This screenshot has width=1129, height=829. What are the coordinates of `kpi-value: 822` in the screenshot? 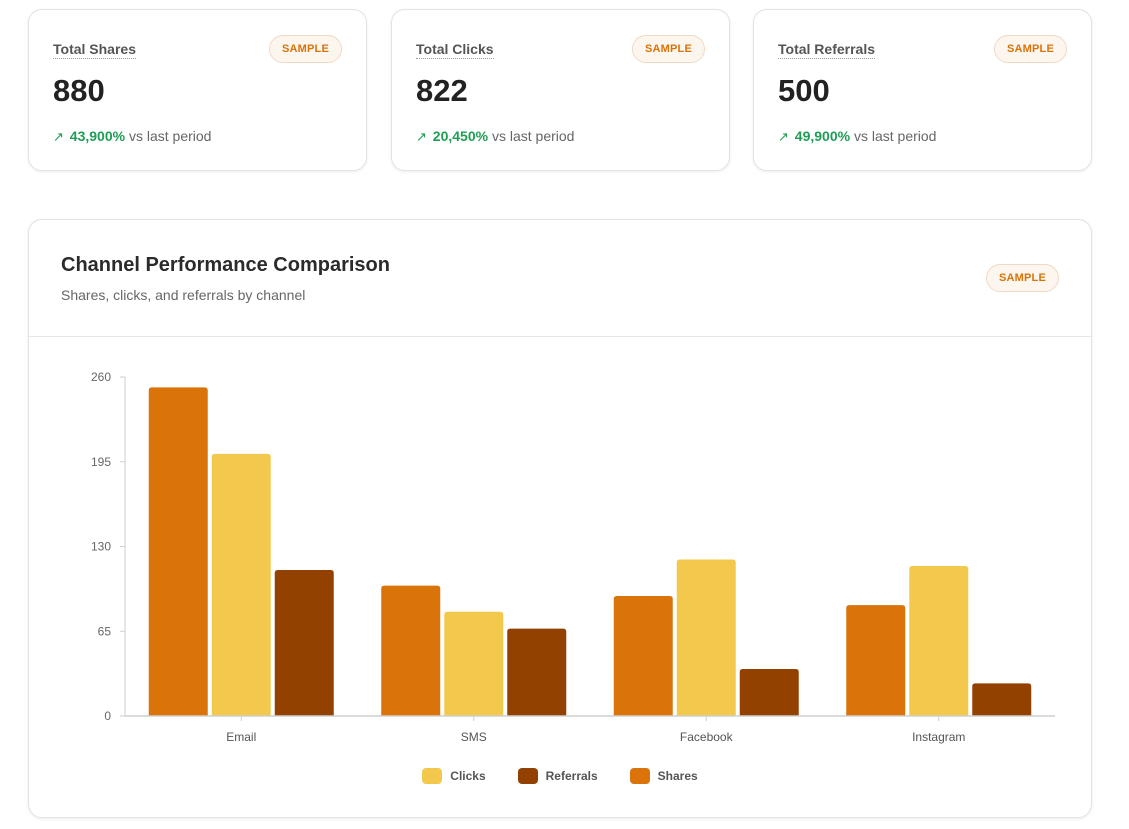 It's located at (442, 90).